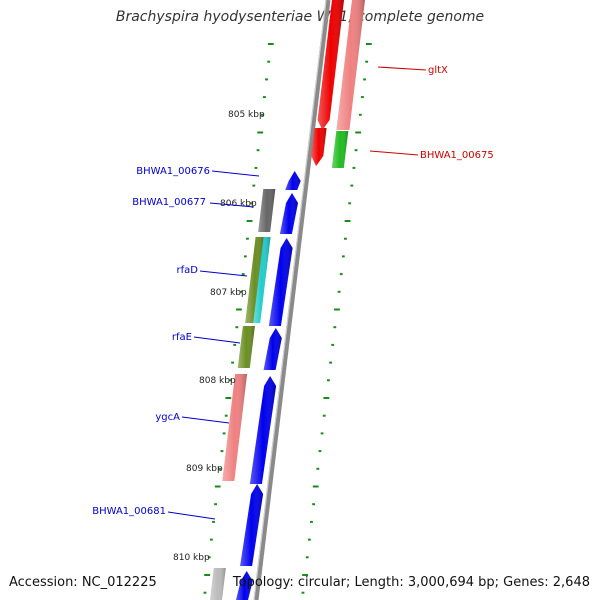 The height and width of the screenshot is (600, 600). I want to click on gene-feature-BHWA1_00675-shading, so click(340, 149).